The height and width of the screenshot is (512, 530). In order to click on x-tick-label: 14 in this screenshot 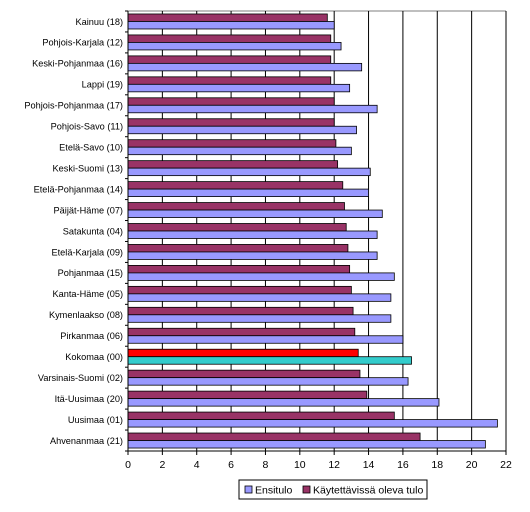, I will do `click(369, 465)`.